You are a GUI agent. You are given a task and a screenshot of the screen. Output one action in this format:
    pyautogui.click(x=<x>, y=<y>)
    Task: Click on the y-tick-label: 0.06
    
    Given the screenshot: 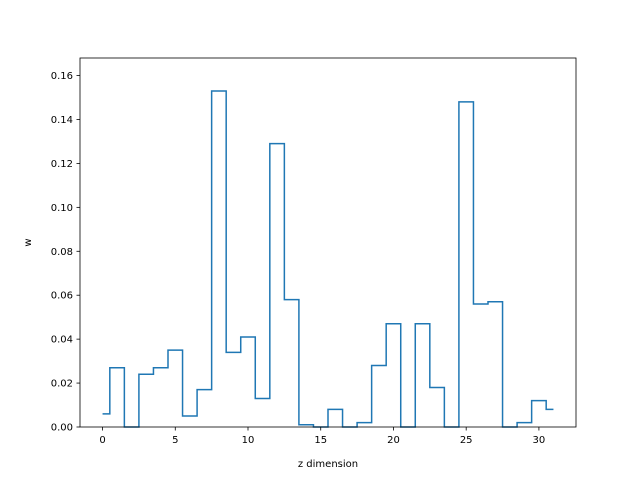 What is the action you would take?
    pyautogui.click(x=62, y=296)
    